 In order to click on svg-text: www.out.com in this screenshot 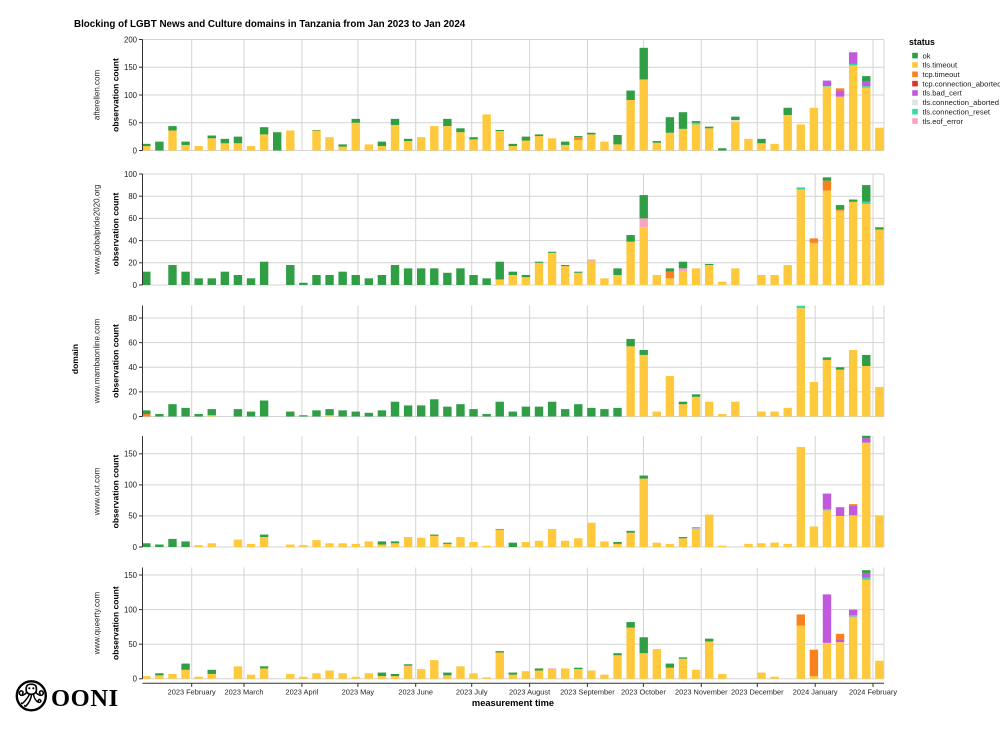, I will do `click(97, 491)`.